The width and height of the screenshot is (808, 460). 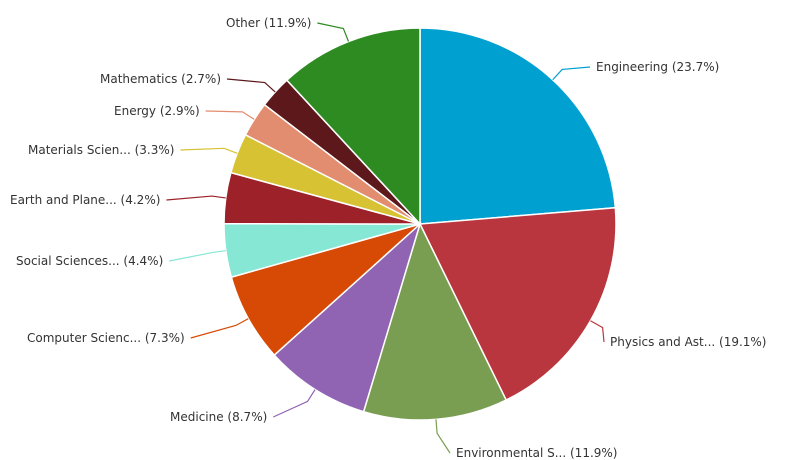 I want to click on slice-label-9: Mathematics (2.7%), so click(x=160, y=79).